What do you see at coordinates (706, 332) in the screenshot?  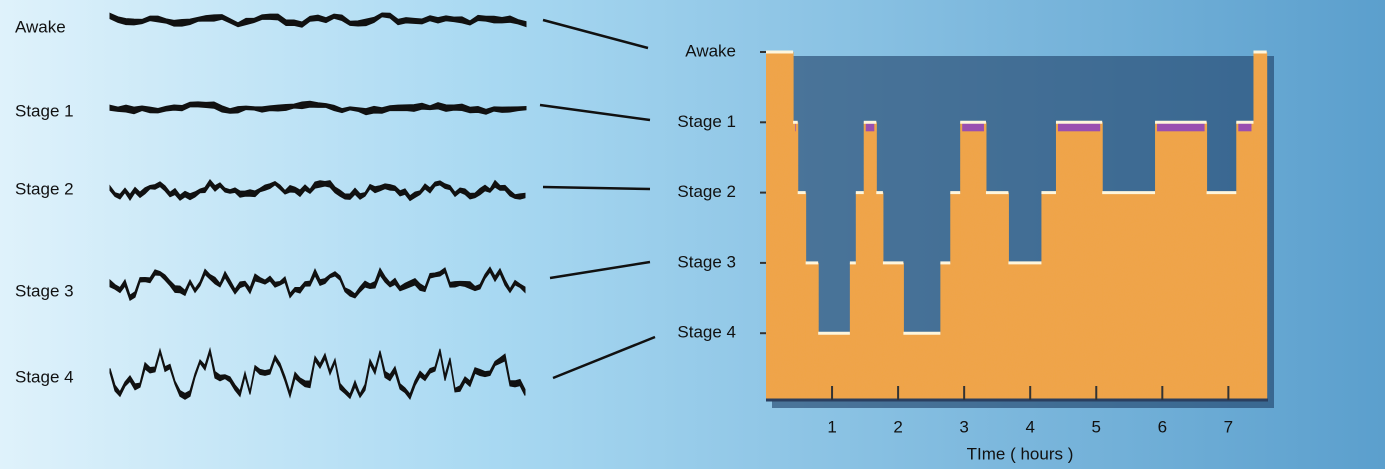 I see `y-tick-label: Stage 4` at bounding box center [706, 332].